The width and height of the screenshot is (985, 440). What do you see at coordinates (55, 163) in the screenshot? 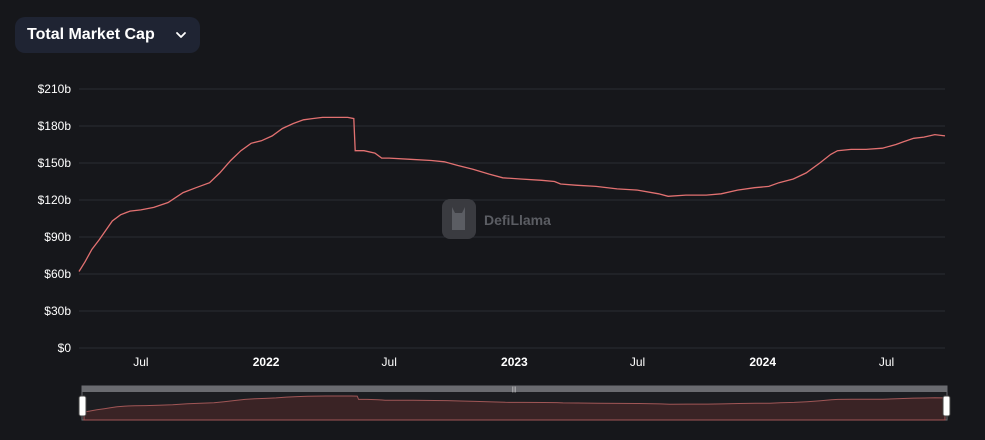
I see `y-tick-label: $150b` at bounding box center [55, 163].